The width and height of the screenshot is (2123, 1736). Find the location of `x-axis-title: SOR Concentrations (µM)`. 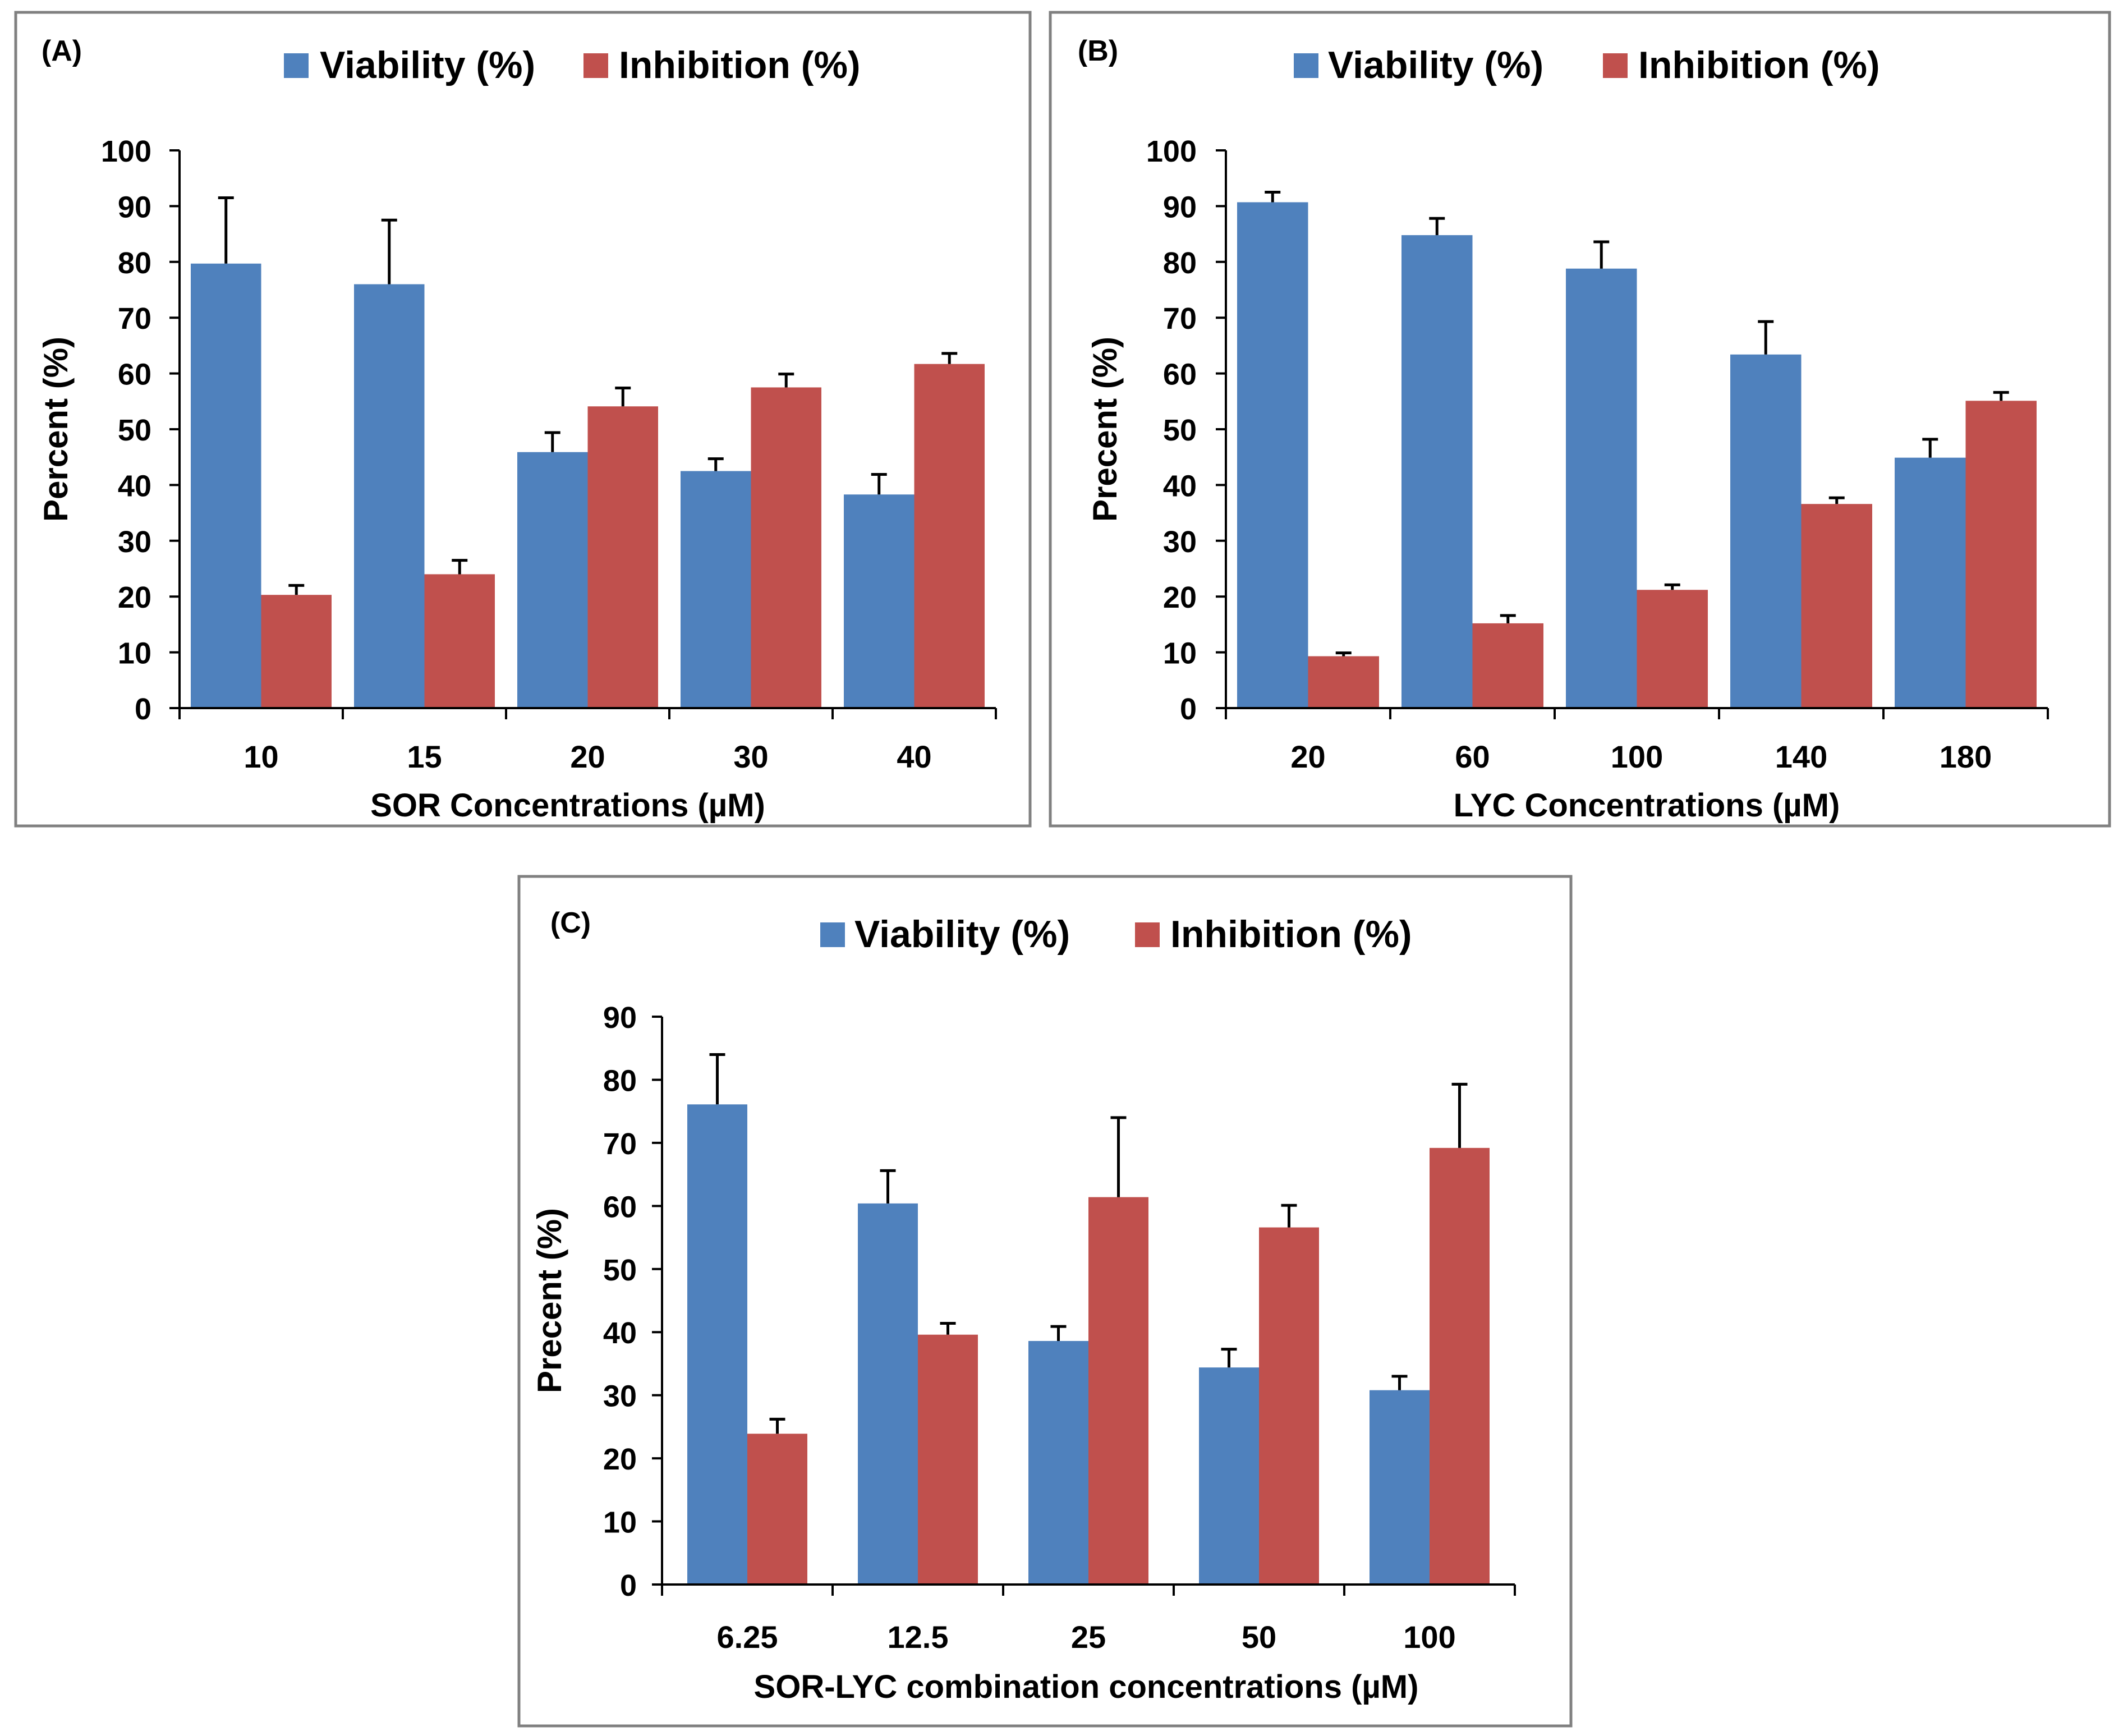

x-axis-title: SOR Concentrations (µM) is located at coordinates (567, 805).